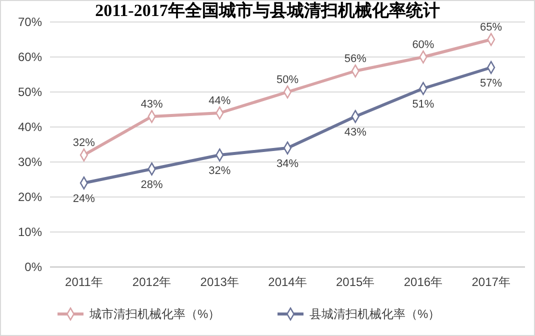 This screenshot has height=336, width=535. I want to click on y-tick-label: 50%, so click(30, 92).